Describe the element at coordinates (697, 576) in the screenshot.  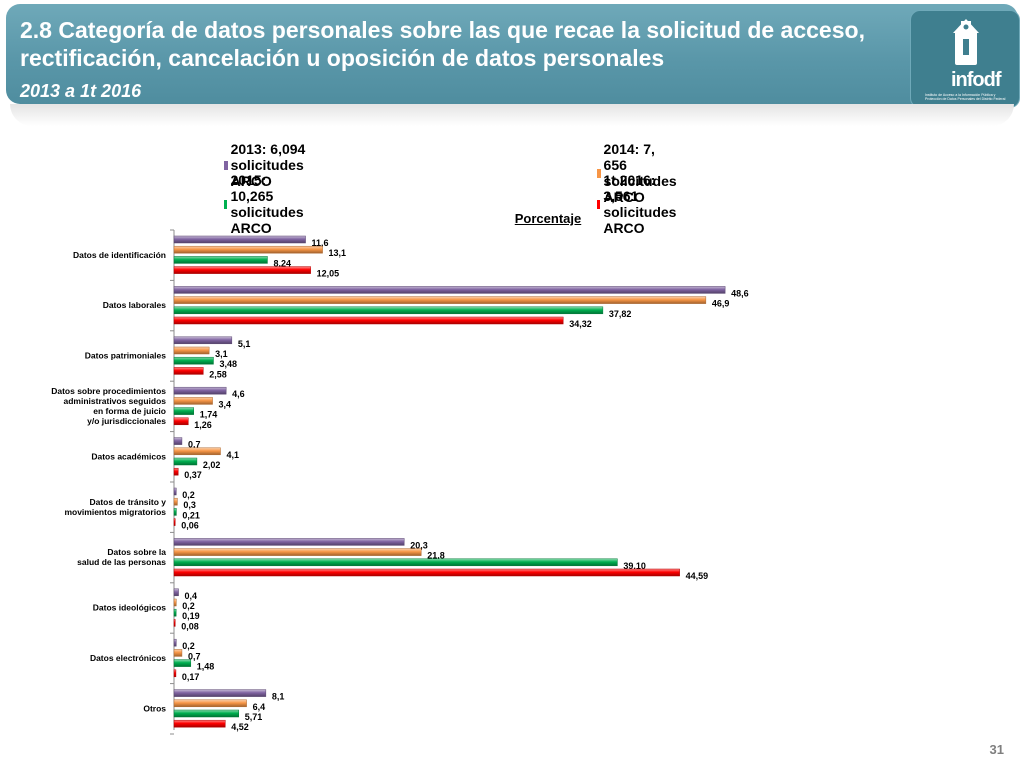
I see `data-label: 44,59` at that location.